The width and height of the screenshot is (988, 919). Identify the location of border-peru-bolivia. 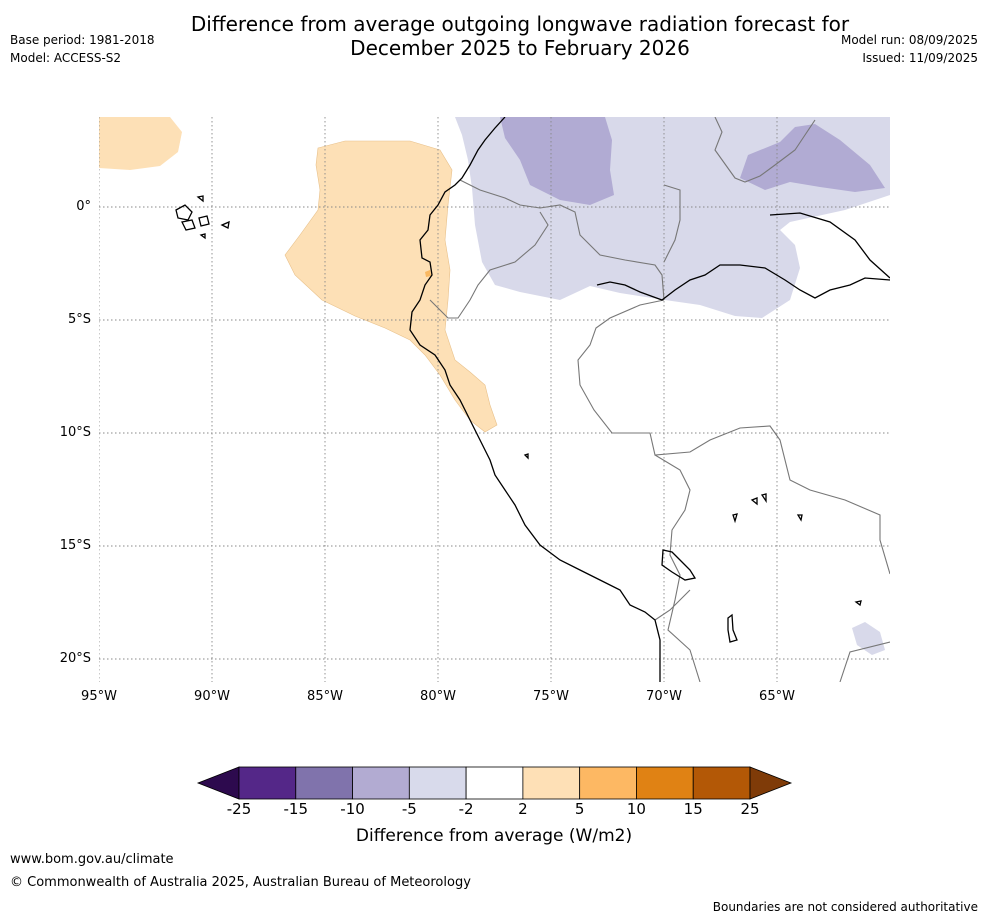
(677, 568).